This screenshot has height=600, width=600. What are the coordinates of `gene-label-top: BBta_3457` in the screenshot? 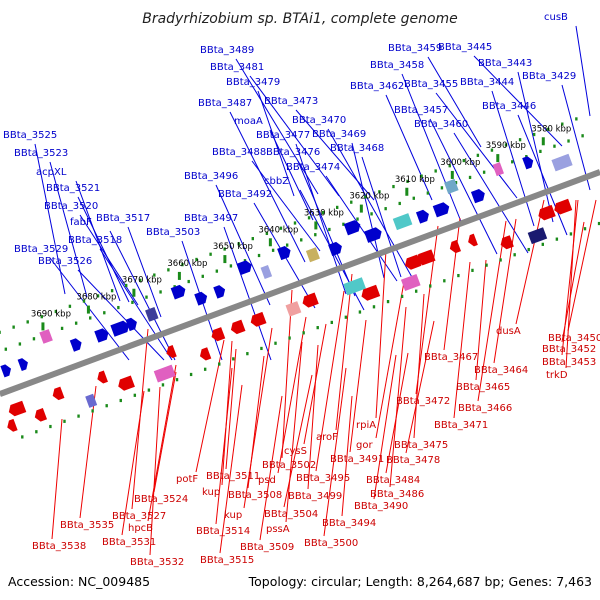 It's located at (421, 110).